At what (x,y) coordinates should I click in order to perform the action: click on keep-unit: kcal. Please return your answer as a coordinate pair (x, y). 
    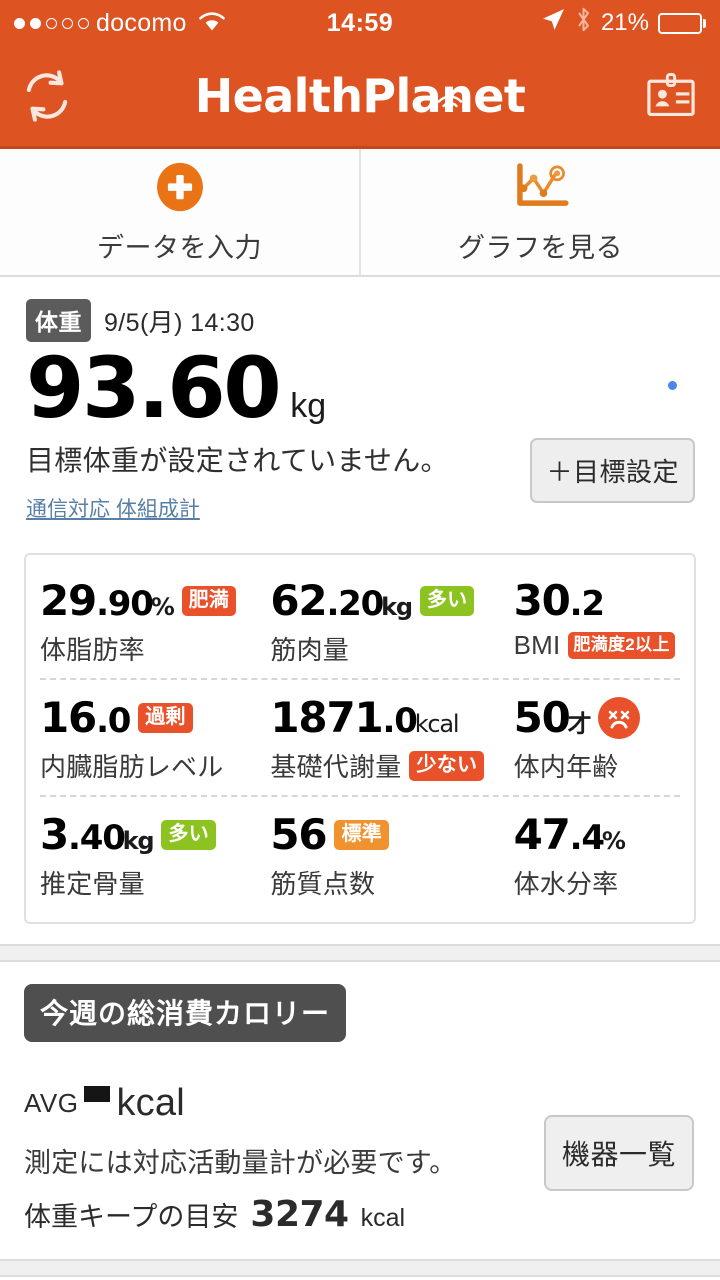
    Looking at the image, I should click on (383, 1218).